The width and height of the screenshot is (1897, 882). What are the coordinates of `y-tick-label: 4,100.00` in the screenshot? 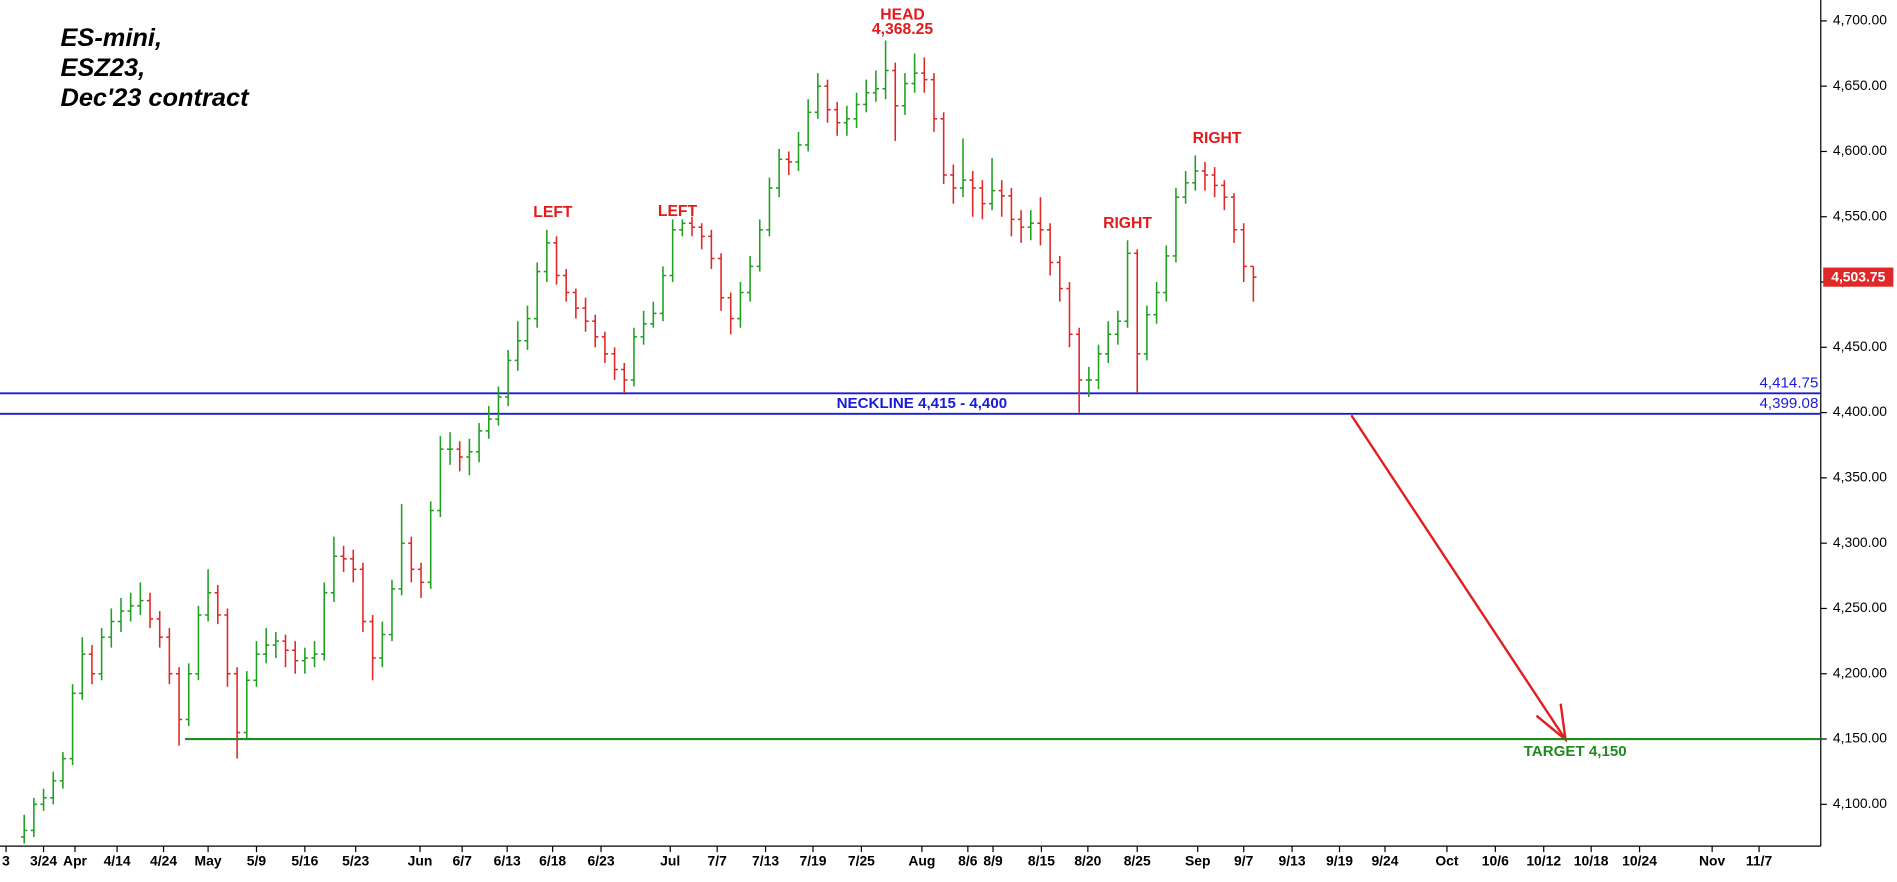 It's located at (1860, 803).